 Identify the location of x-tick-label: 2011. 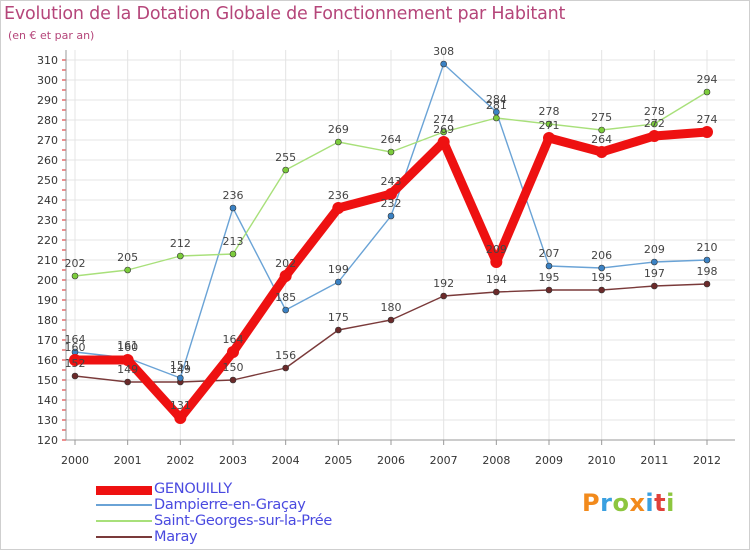
(654, 460).